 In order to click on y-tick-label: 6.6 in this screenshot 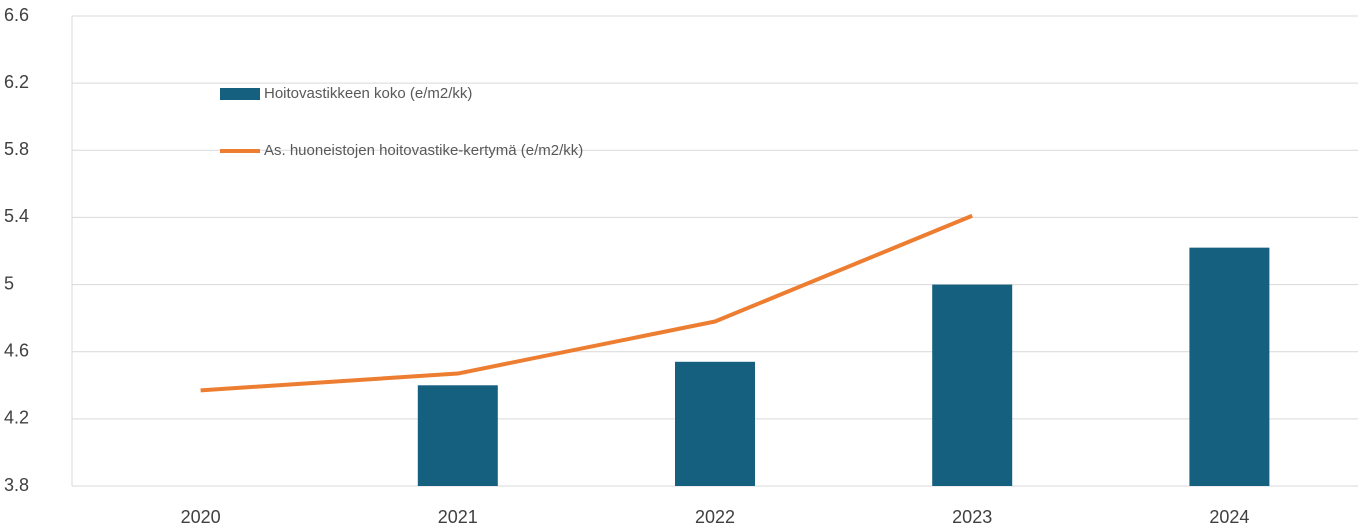, I will do `click(16, 15)`.